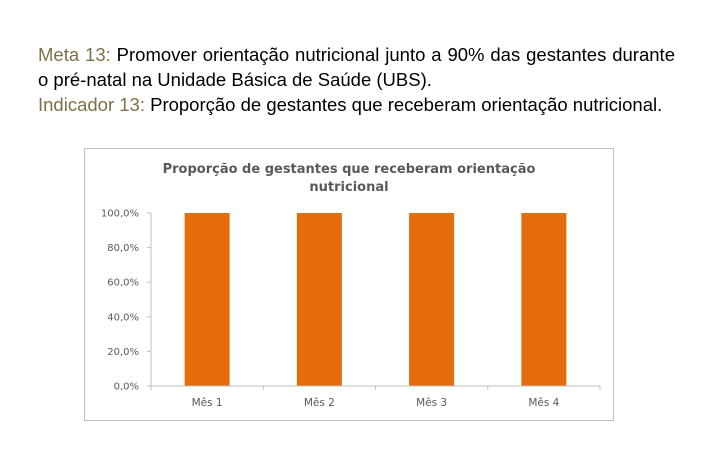  Describe the element at coordinates (207, 403) in the screenshot. I see `x-tick-label: Mês 1` at that location.